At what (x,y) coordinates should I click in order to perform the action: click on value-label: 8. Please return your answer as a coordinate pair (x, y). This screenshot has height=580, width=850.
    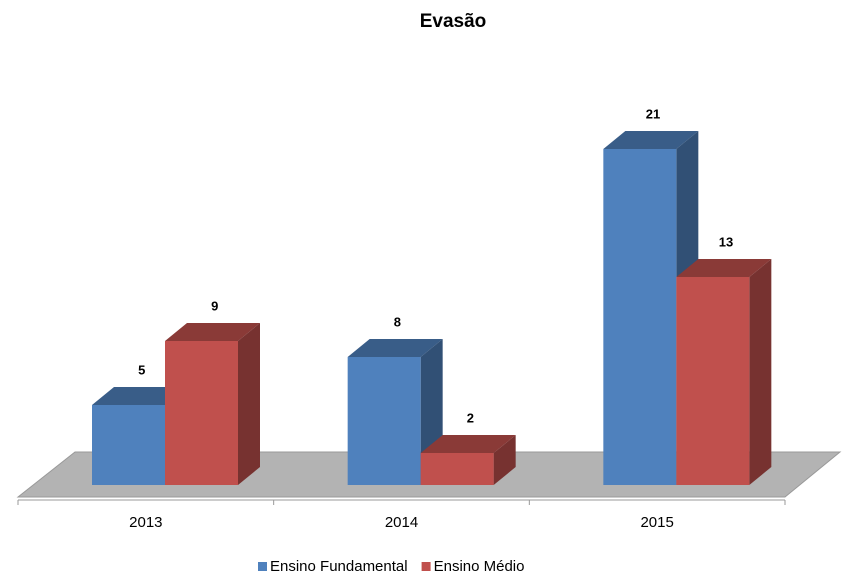
    Looking at the image, I should click on (397, 321).